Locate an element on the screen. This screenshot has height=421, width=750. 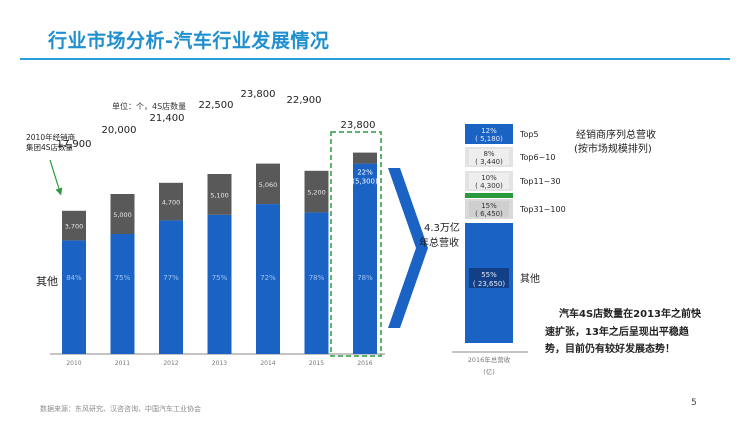
source-note: 数据来源：东风研究、汉咨咨询、中国汽车工业协会 is located at coordinates (120, 409).